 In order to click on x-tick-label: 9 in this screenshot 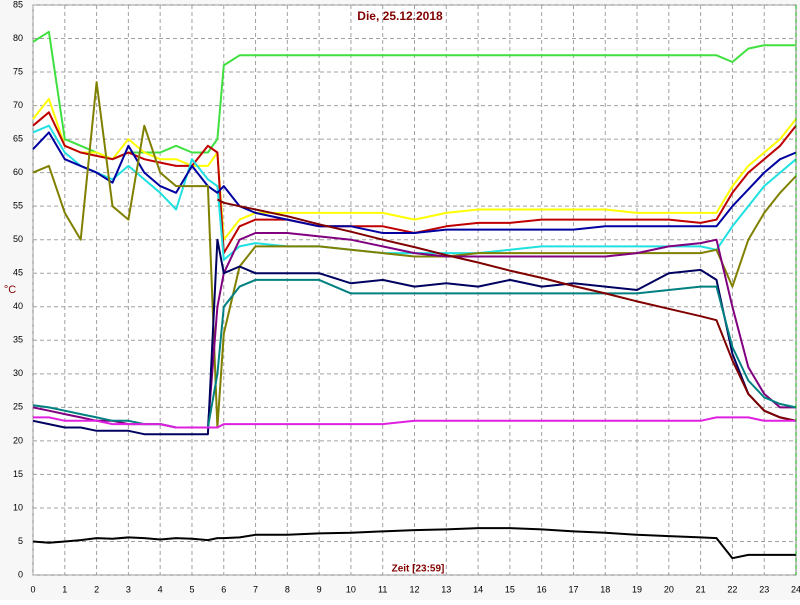, I will do `click(319, 589)`.